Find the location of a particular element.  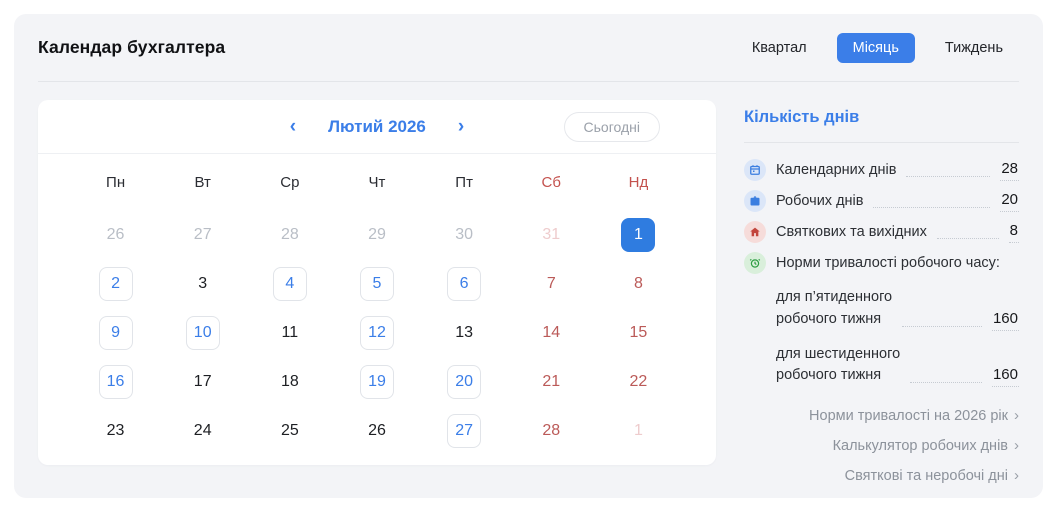

calendar-day: 20 is located at coordinates (464, 381).